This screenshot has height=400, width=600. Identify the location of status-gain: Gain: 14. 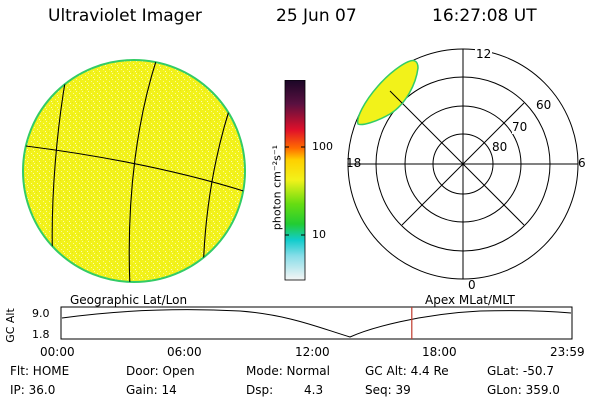
(151, 390).